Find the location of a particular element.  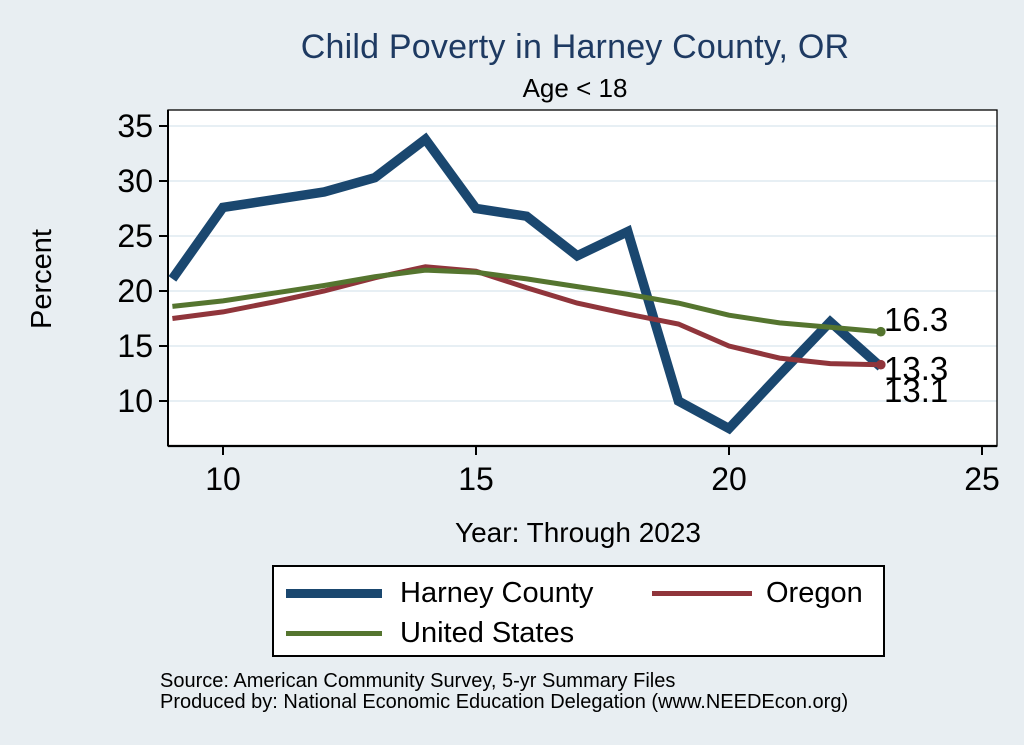

legend-swatch-united-states is located at coordinates (334, 633).